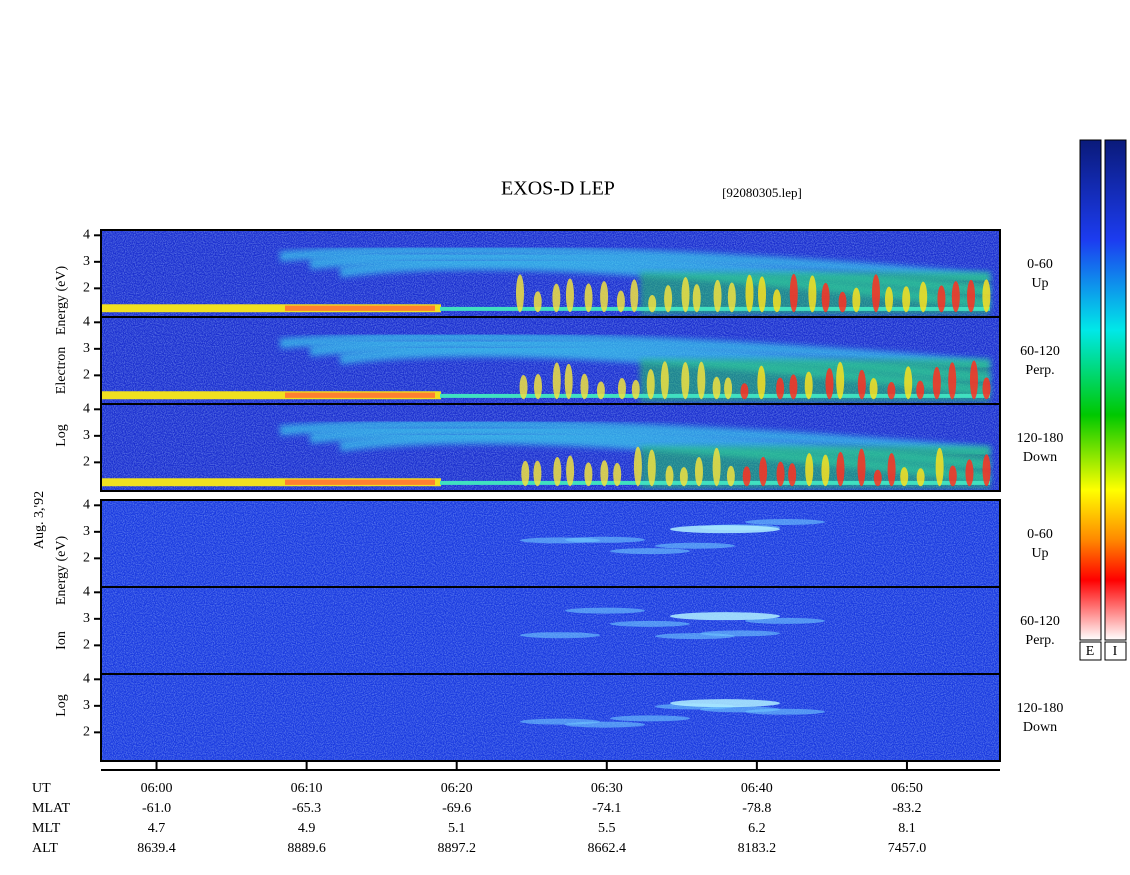 This screenshot has width=1130, height=875. What do you see at coordinates (157, 788) in the screenshot?
I see `x-tick-label: 06:00` at bounding box center [157, 788].